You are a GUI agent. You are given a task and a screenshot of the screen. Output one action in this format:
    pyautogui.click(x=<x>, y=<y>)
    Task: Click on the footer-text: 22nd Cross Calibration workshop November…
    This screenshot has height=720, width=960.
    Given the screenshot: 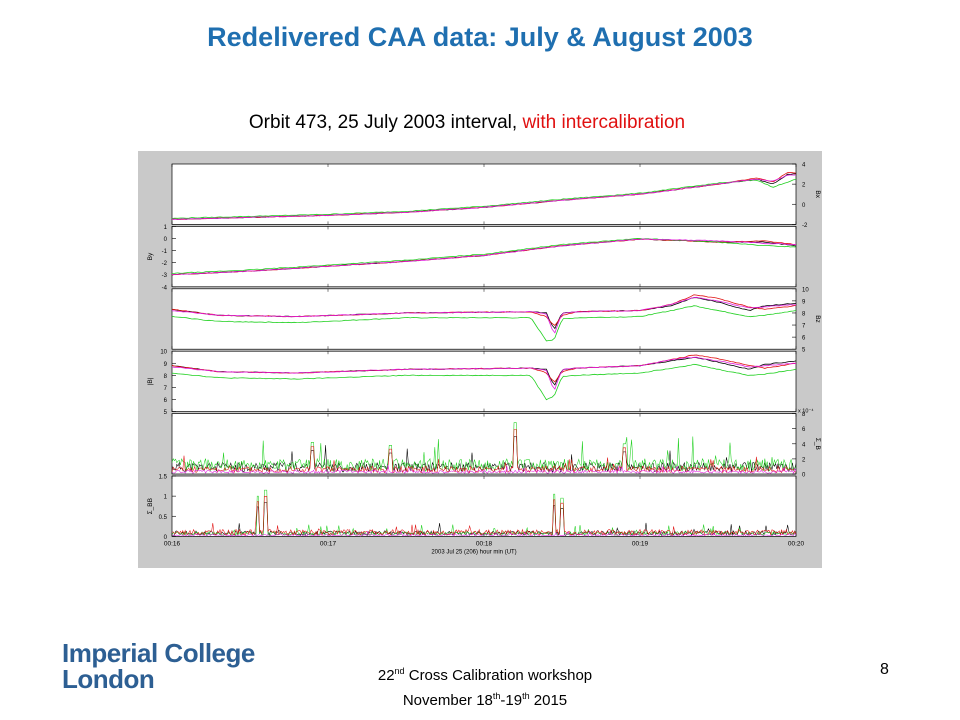 What is the action you would take?
    pyautogui.click(x=485, y=686)
    